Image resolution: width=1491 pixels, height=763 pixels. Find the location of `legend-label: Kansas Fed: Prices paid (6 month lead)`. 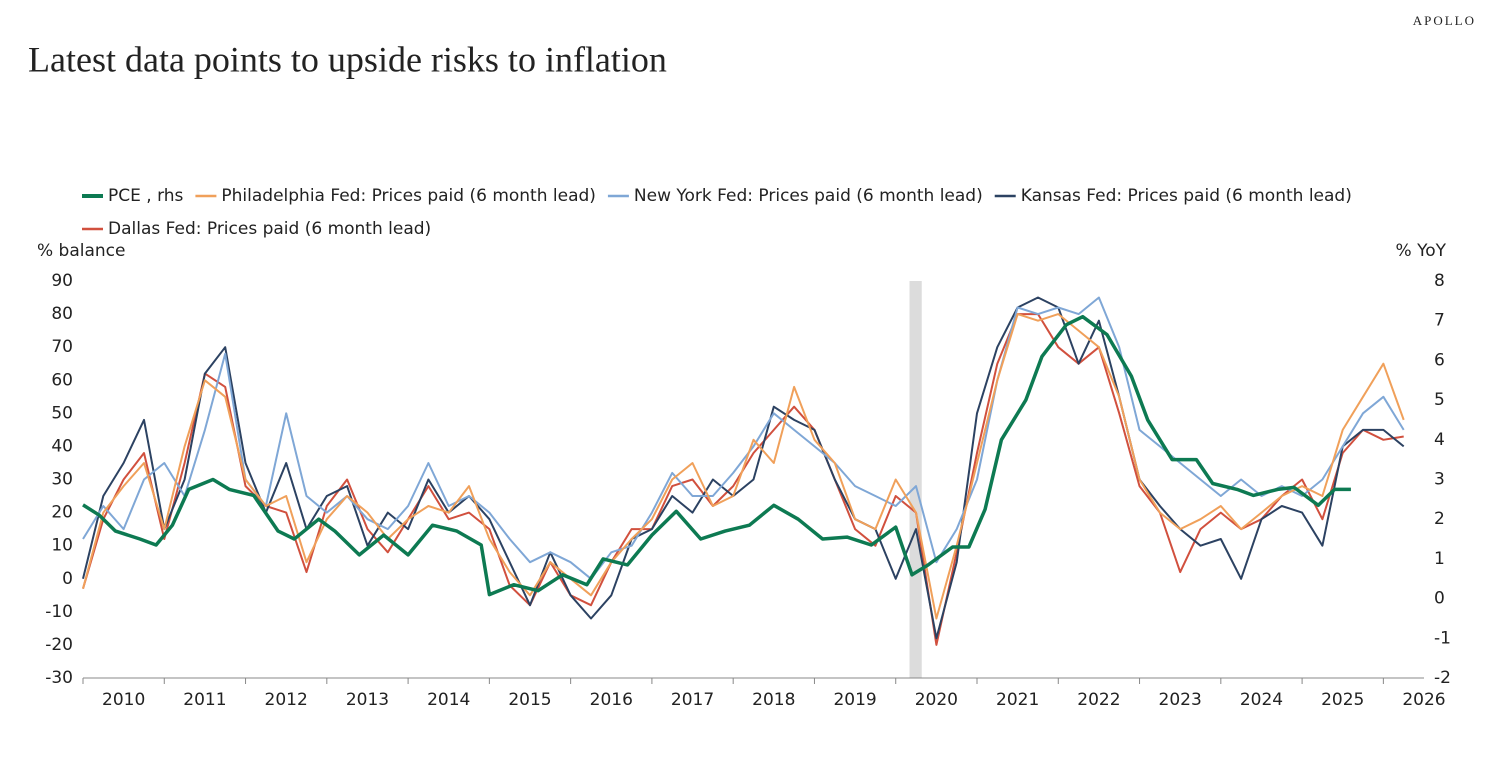

legend-label: Kansas Fed: Prices paid (6 month lead) is located at coordinates (1186, 196).